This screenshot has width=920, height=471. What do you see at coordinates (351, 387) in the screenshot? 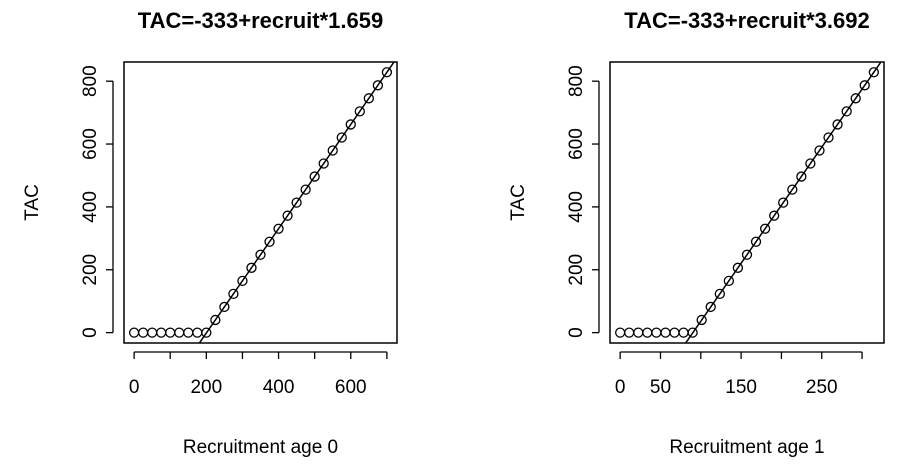
I see `x-tick-label: 600` at bounding box center [351, 387].